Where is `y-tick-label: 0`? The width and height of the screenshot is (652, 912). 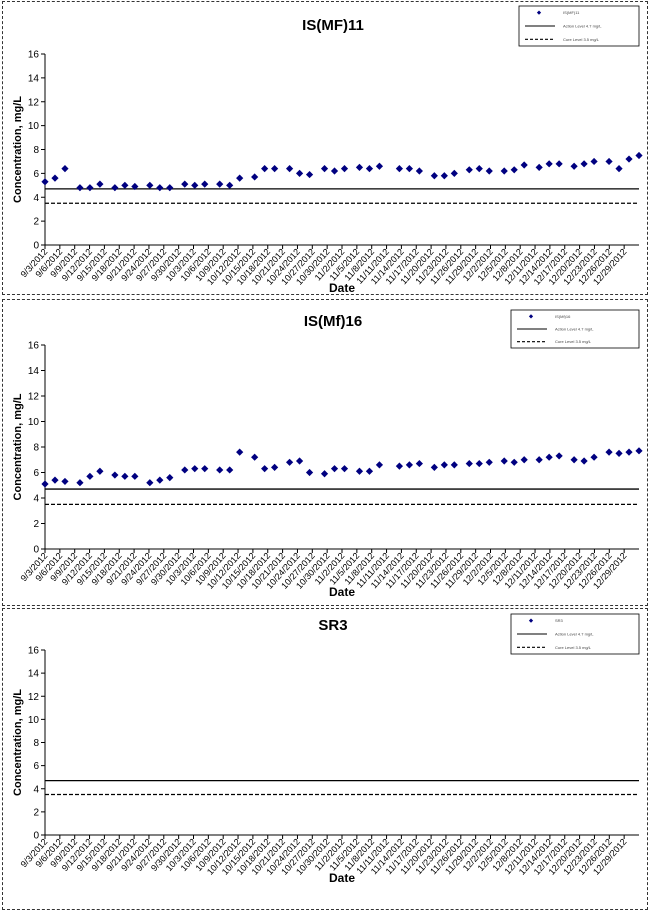
y-tick-label: 0 is located at coordinates (36, 836).